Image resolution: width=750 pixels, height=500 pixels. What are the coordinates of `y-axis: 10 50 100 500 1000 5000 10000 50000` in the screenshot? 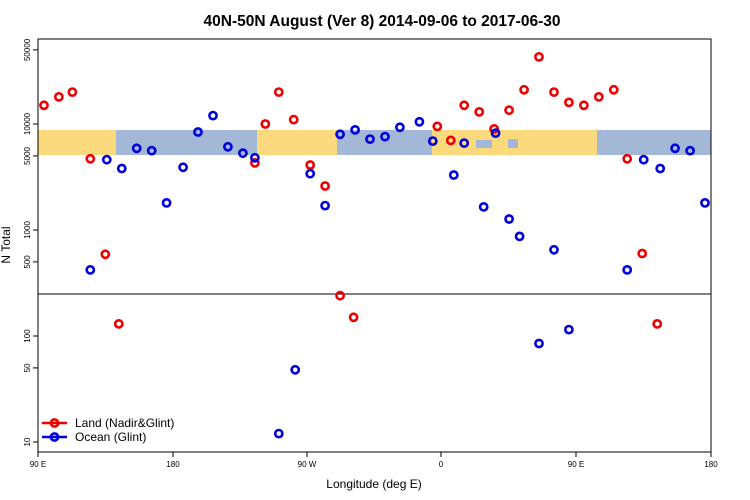 It's located at (30, 242).